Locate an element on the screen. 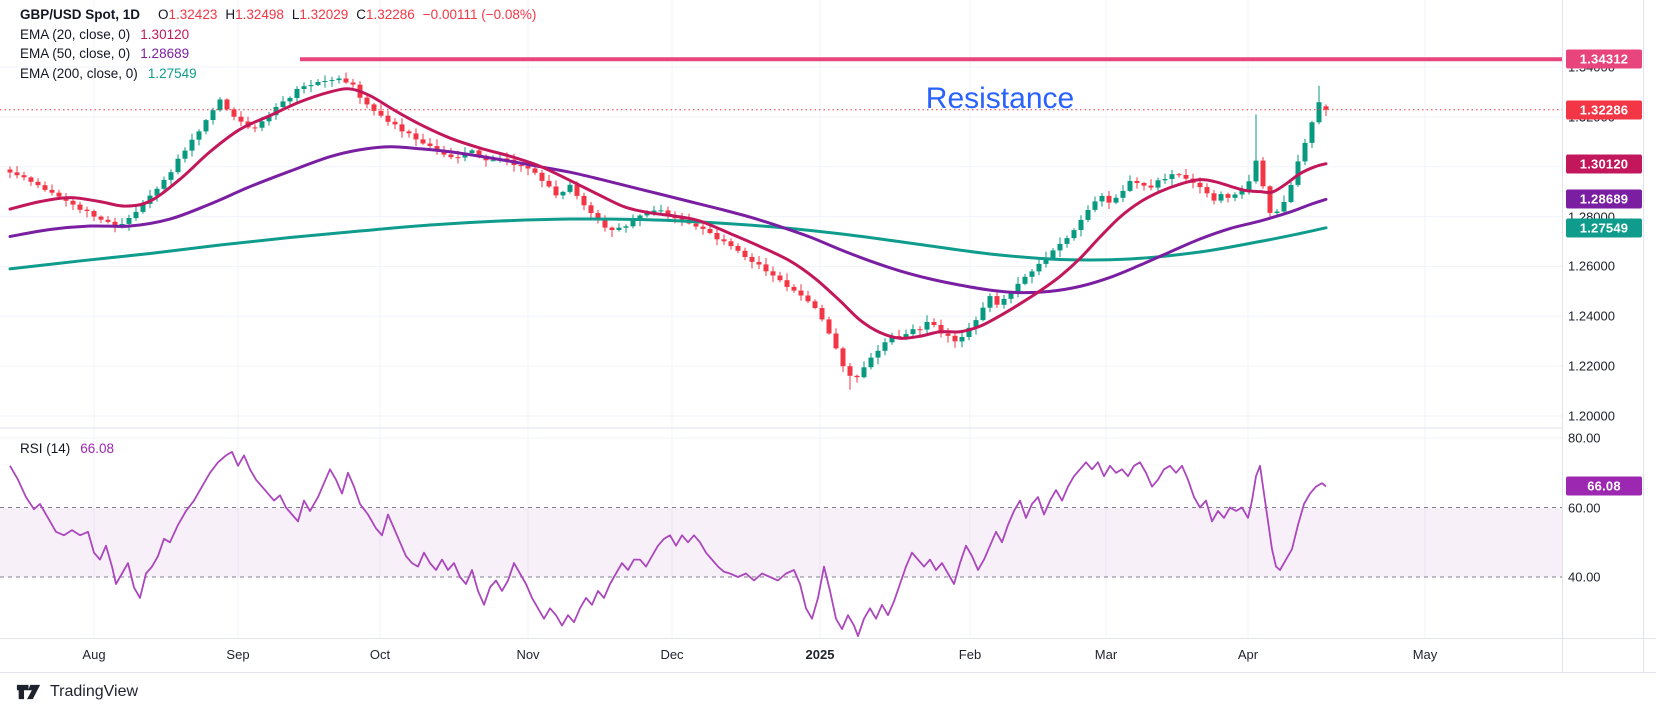 This screenshot has width=1656, height=718. tradingview-logo-icon is located at coordinates (28, 692).